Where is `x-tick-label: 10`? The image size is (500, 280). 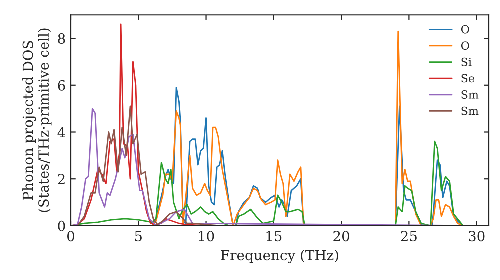 x-tick-label: 10 is located at coordinates (206, 236).